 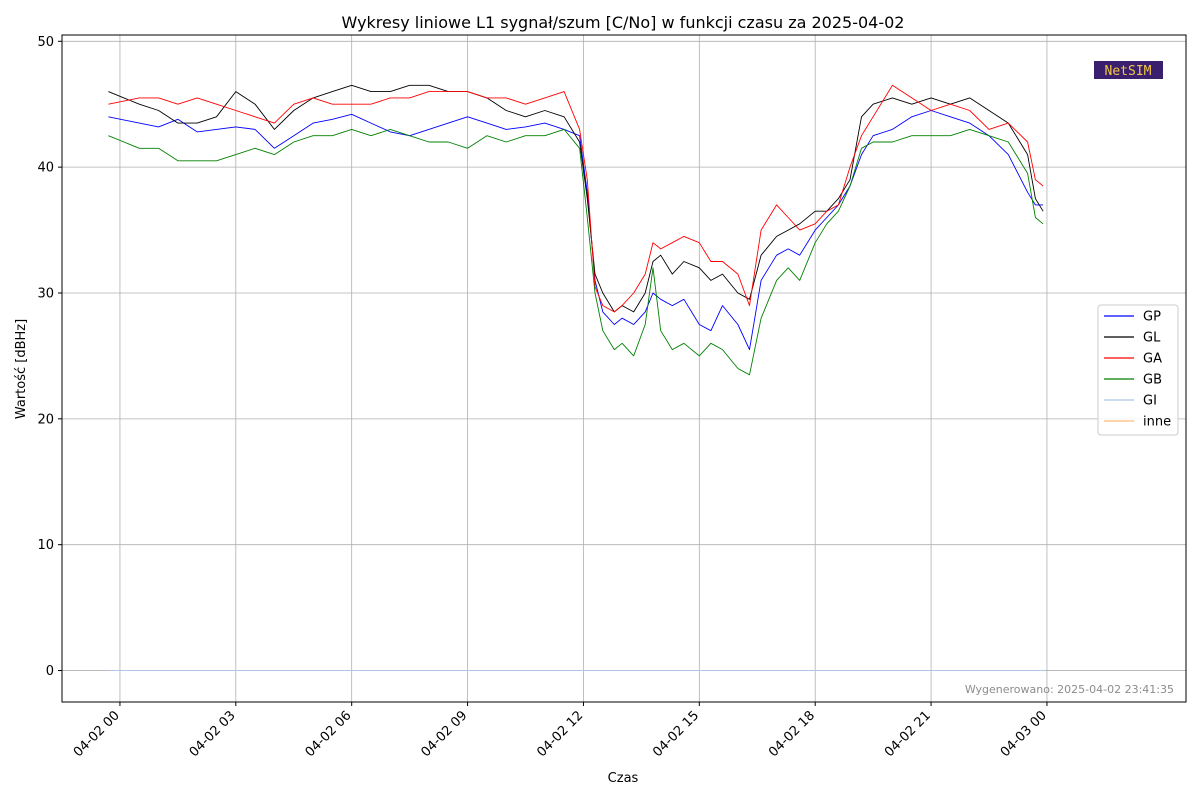 I want to click on logo-background, so click(x=1128, y=70).